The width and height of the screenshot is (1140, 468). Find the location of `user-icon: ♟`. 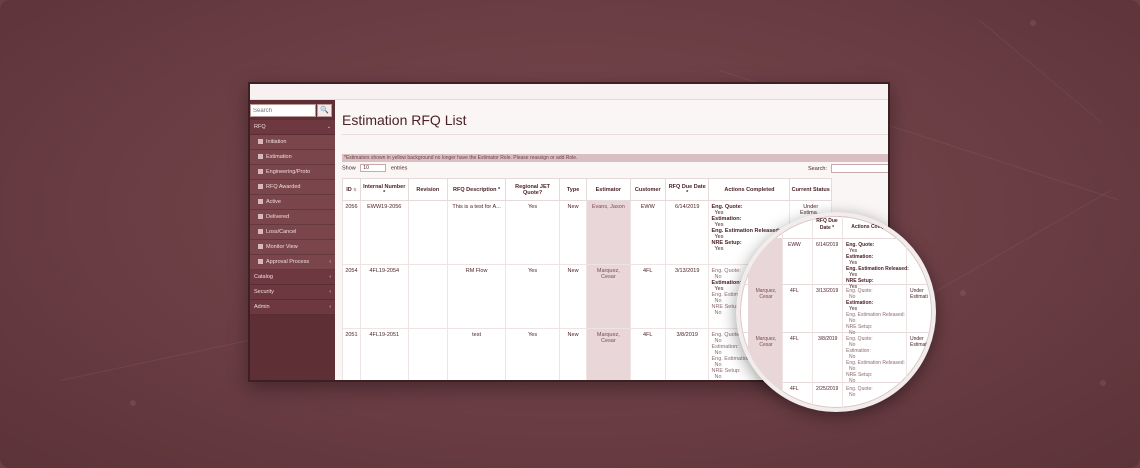

user-icon: ♟ is located at coordinates (857, 216).